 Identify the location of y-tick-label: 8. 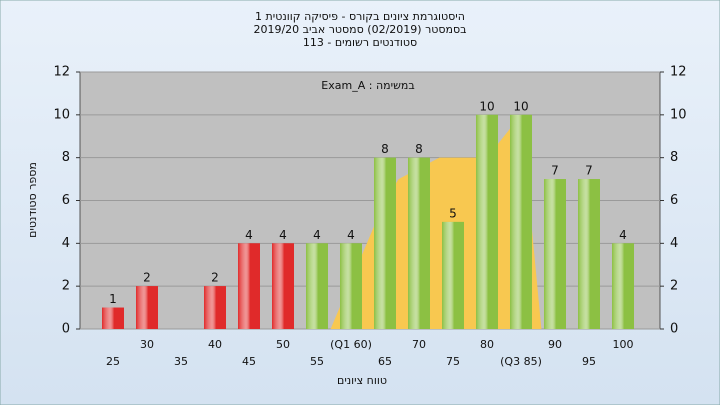
(66, 157).